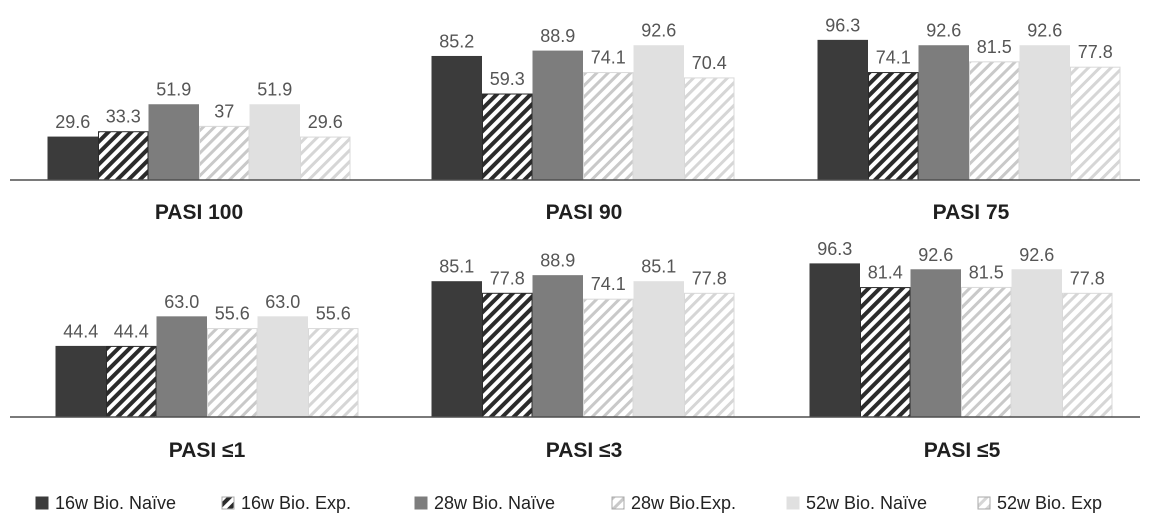 This screenshot has width=1150, height=518. I want to click on data-label-3-3: 92.6, so click(943, 31).